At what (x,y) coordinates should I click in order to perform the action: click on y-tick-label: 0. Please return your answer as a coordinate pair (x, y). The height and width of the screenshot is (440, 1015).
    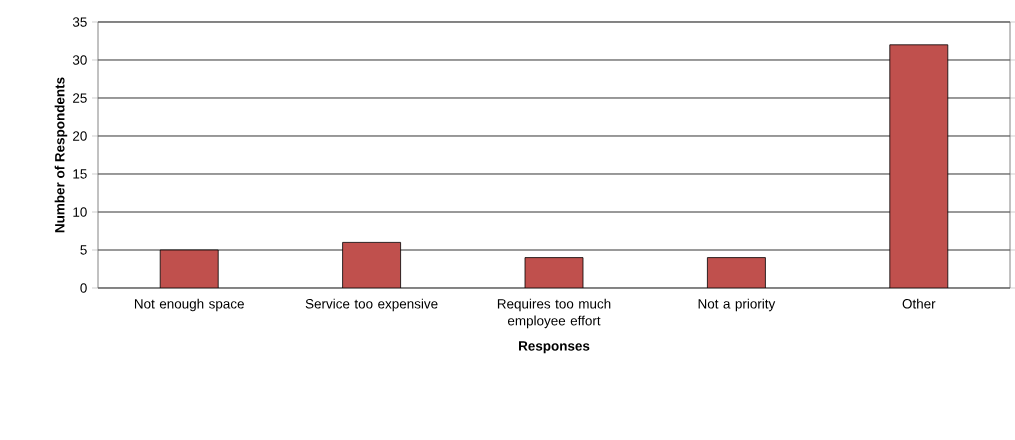
    Looking at the image, I should click on (83, 288).